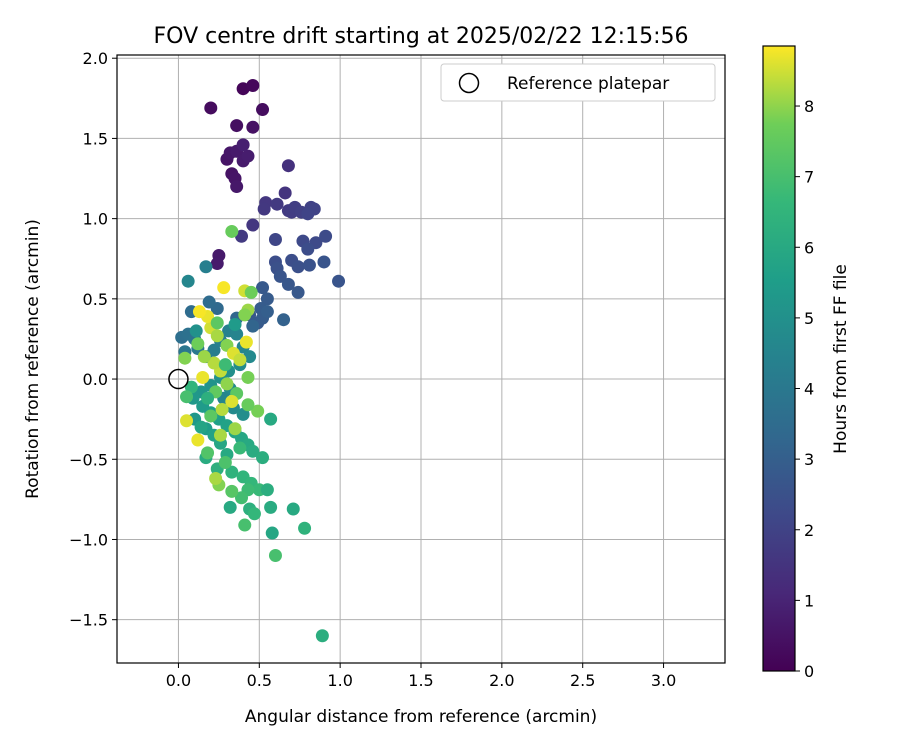  Describe the element at coordinates (809, 247) in the screenshot. I see `colorbar-tick-label: 6` at that location.